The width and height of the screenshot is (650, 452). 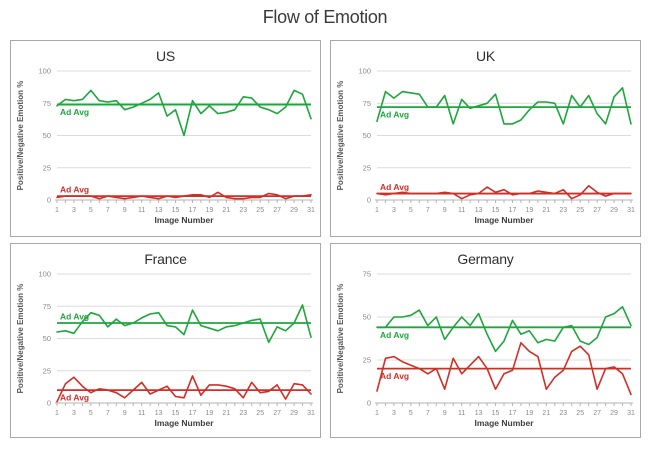 I want to click on x-tick-label: 11, so click(x=461, y=210).